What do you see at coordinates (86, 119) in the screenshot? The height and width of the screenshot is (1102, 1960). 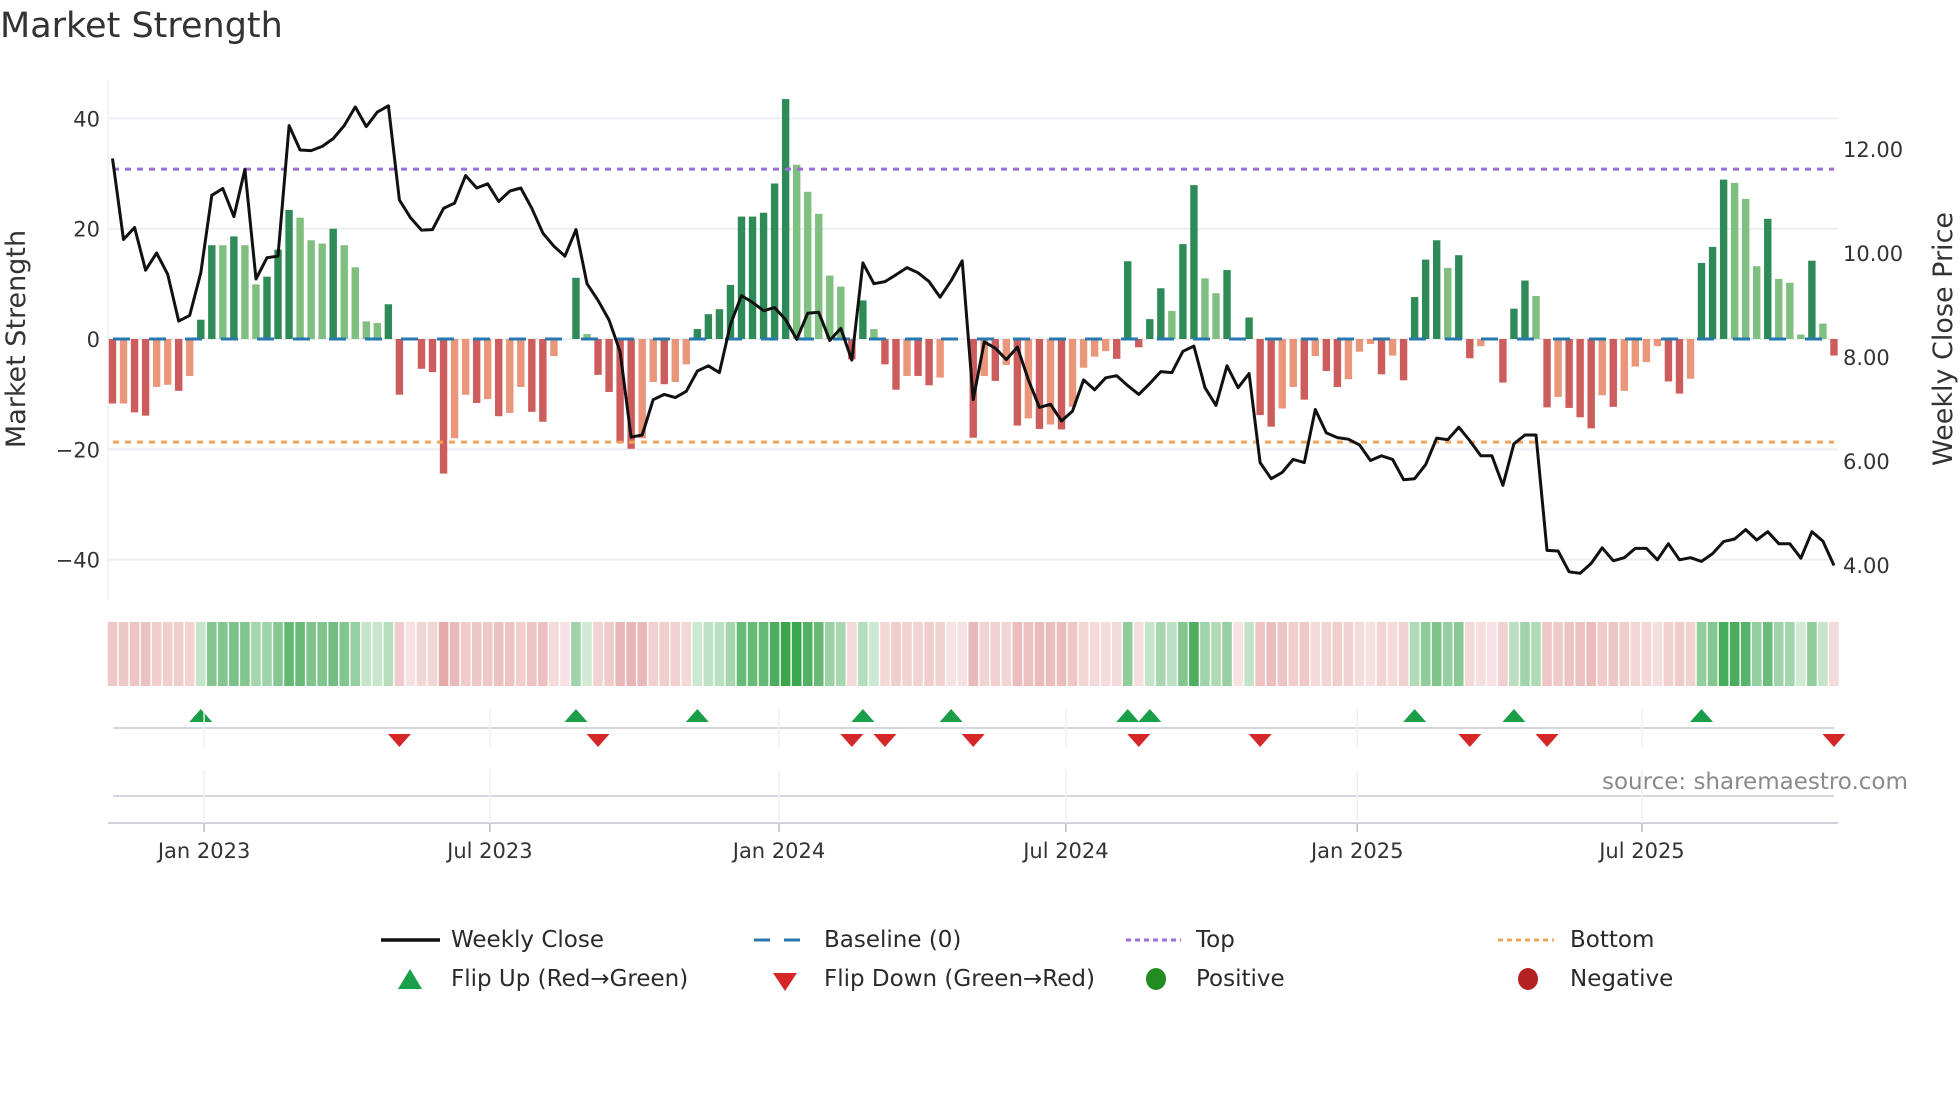 I see `y-tick-label: 40` at bounding box center [86, 119].